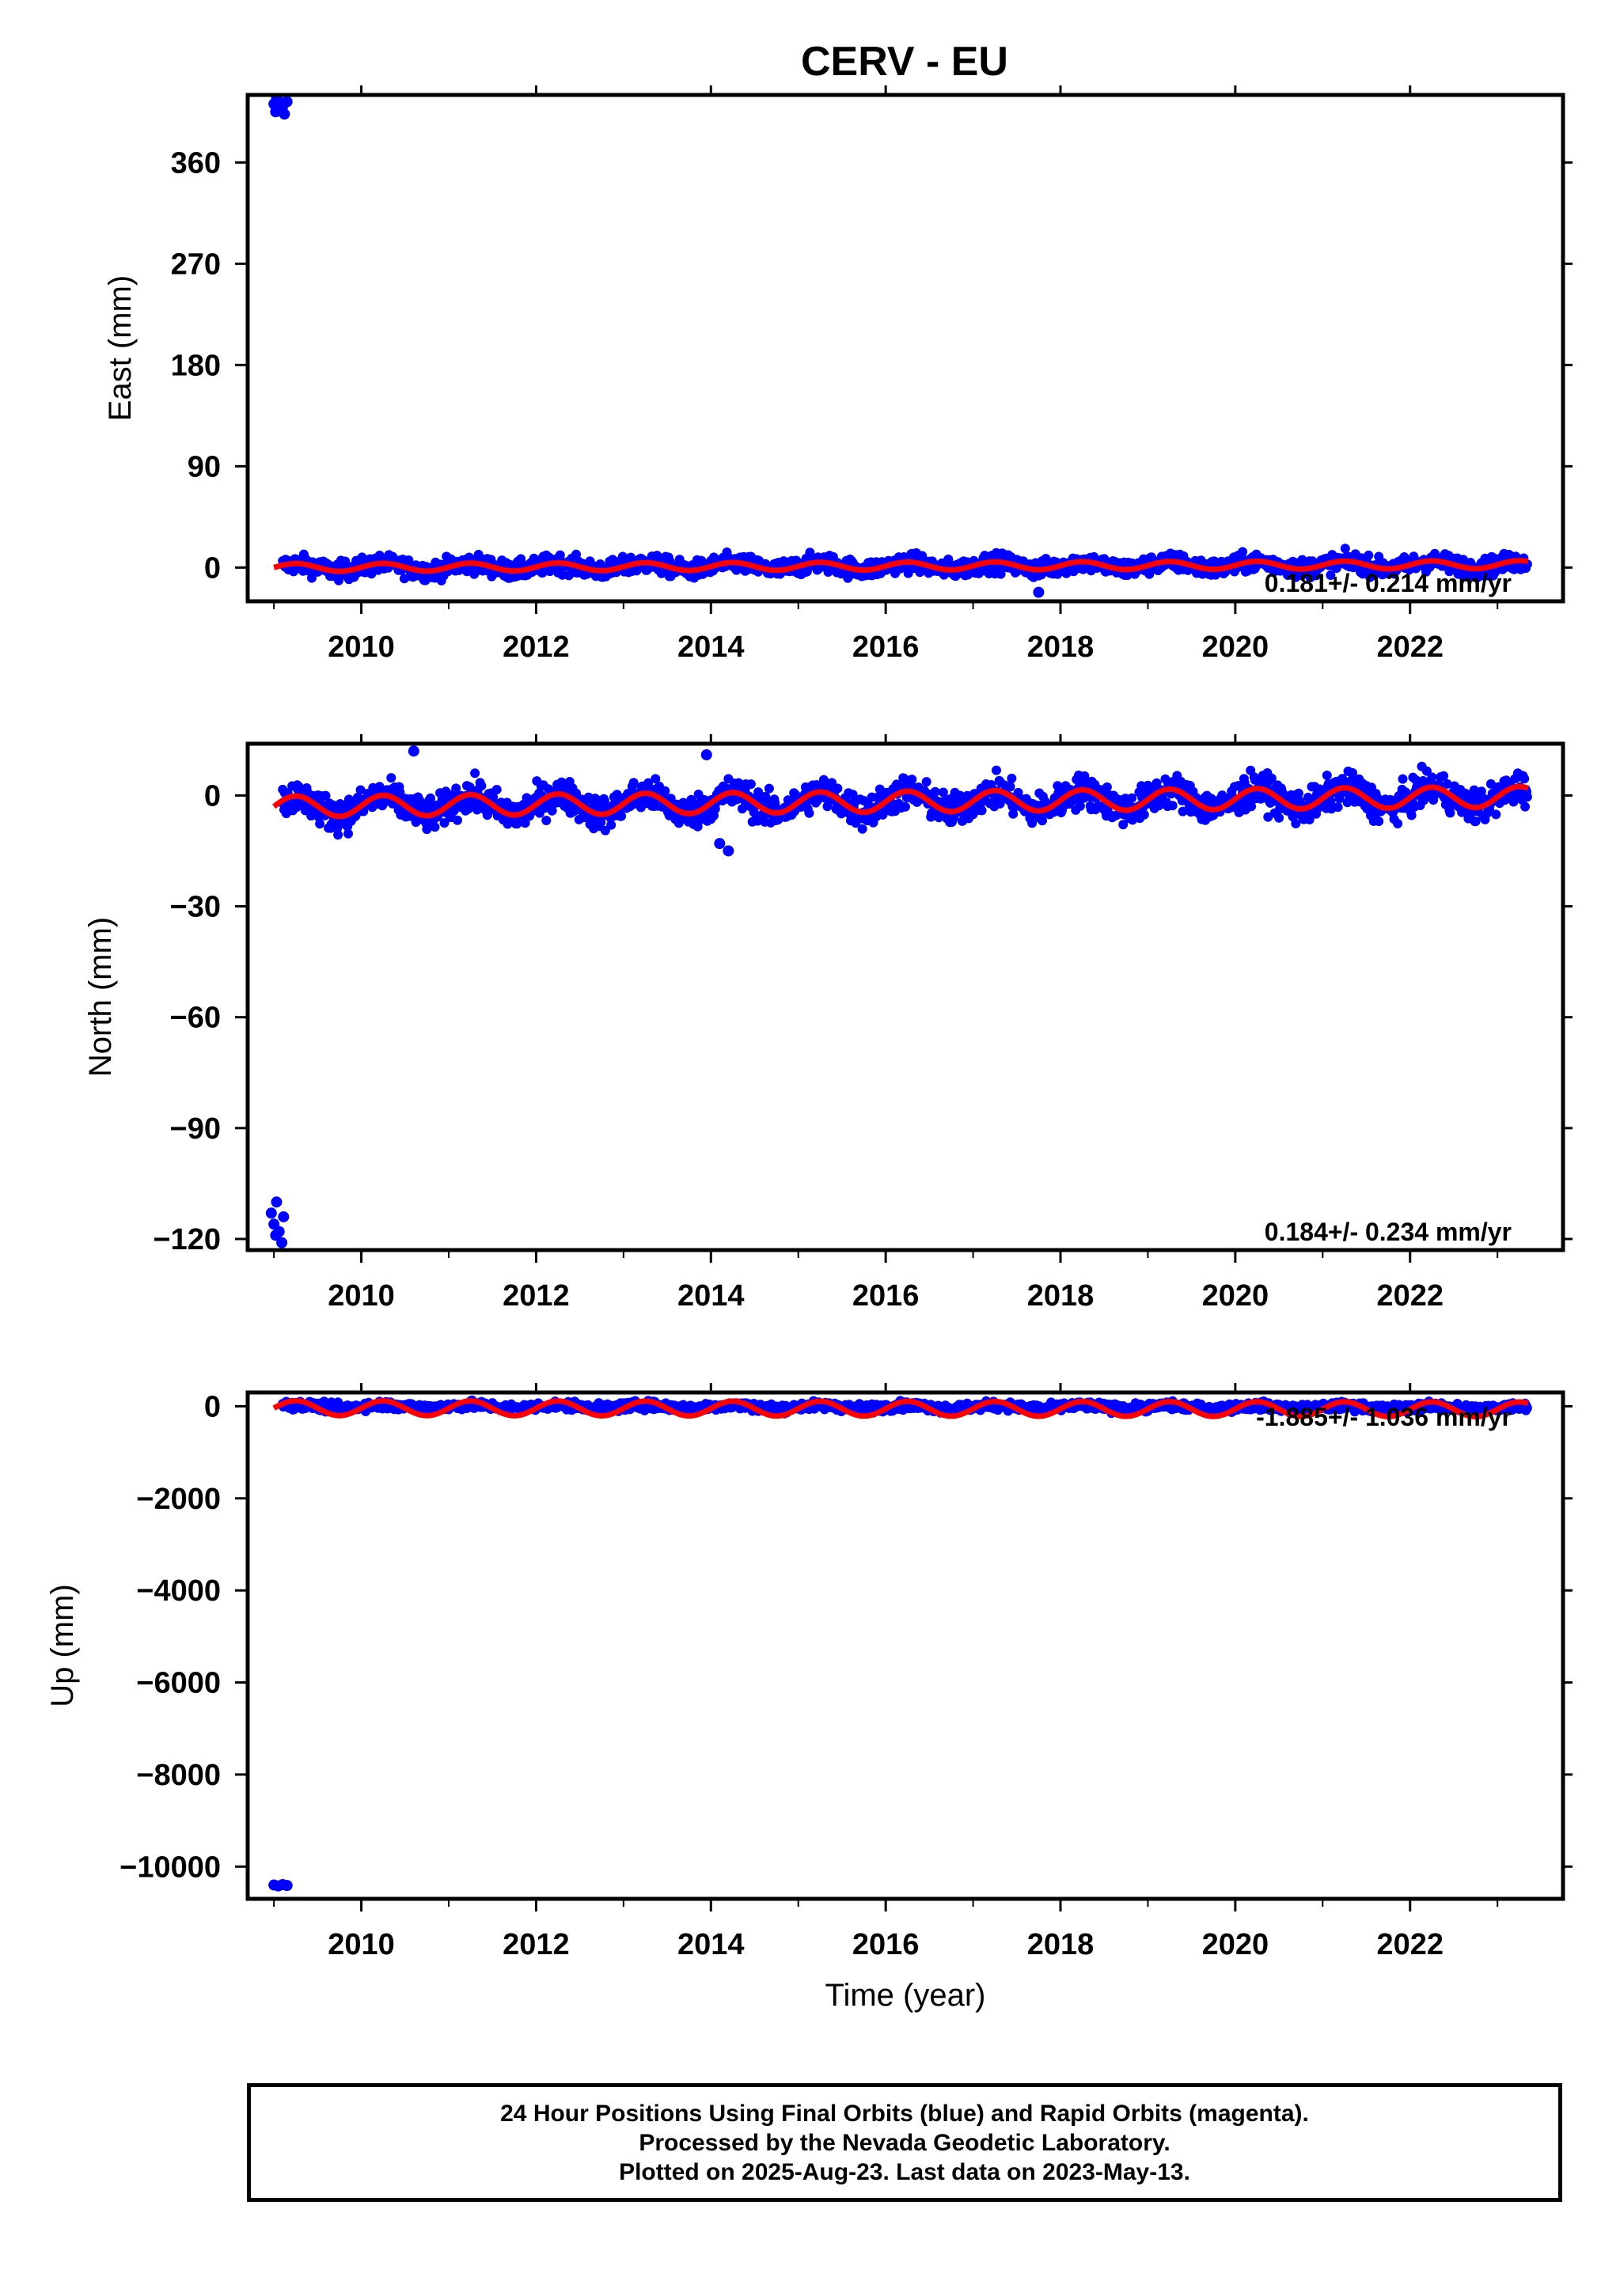 Image resolution: width=1620 pixels, height=2296 pixels. I want to click on rate-annotation: 0.181+/- 0.214 mm/yr, so click(1388, 583).